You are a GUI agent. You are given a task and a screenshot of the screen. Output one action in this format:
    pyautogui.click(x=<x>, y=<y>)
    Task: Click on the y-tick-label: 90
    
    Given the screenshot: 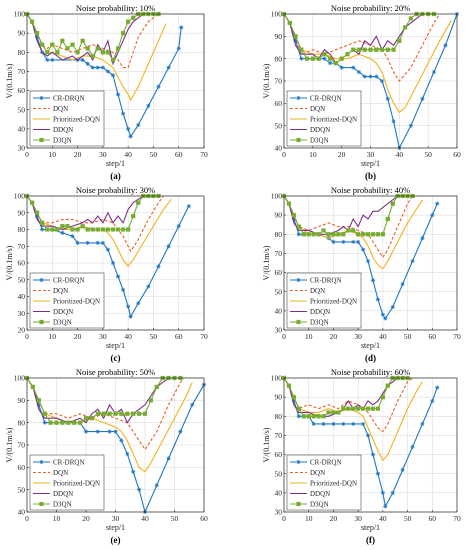 What is the action you would take?
    pyautogui.click(x=22, y=33)
    